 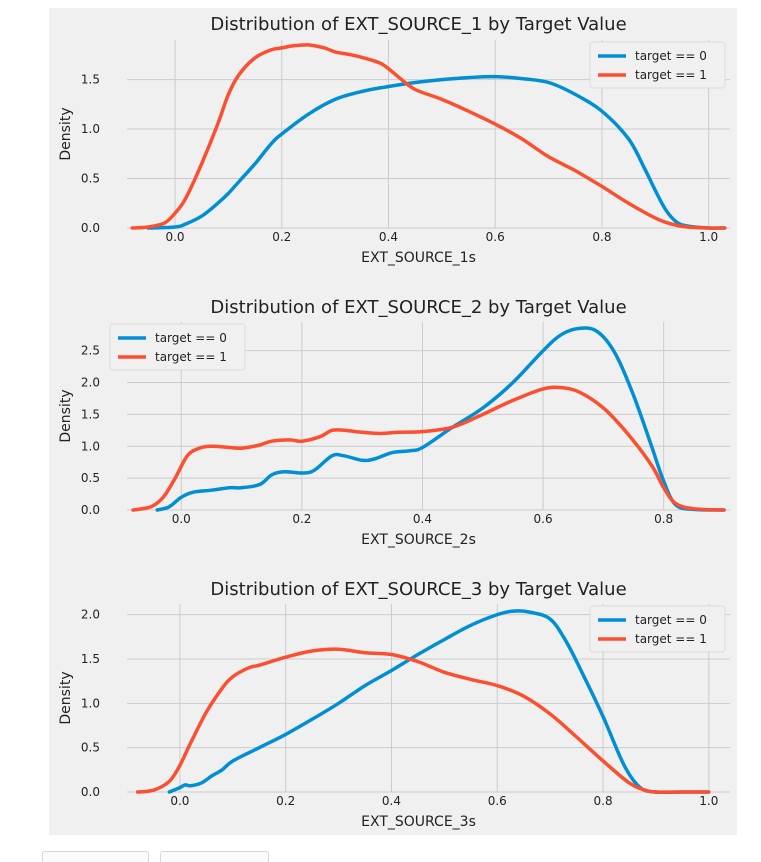 What do you see at coordinates (418, 540) in the screenshot?
I see `x-axis-label: EXT_SOURCE_2s` at bounding box center [418, 540].